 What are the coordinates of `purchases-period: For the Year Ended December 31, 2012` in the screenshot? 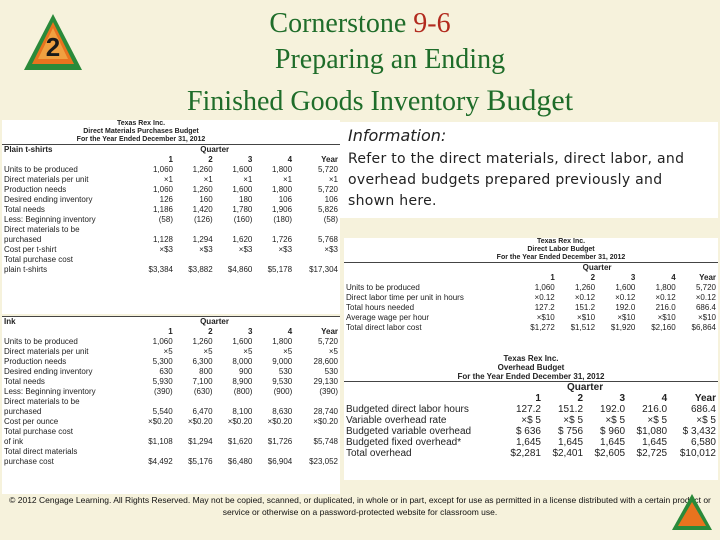 It's located at (141, 139).